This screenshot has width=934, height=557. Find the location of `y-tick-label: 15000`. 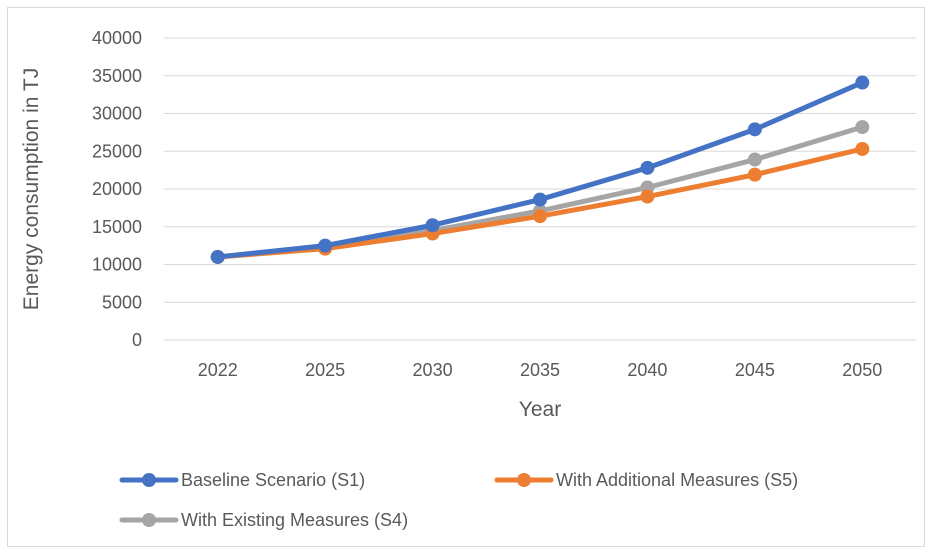

y-tick-label: 15000 is located at coordinates (117, 227).